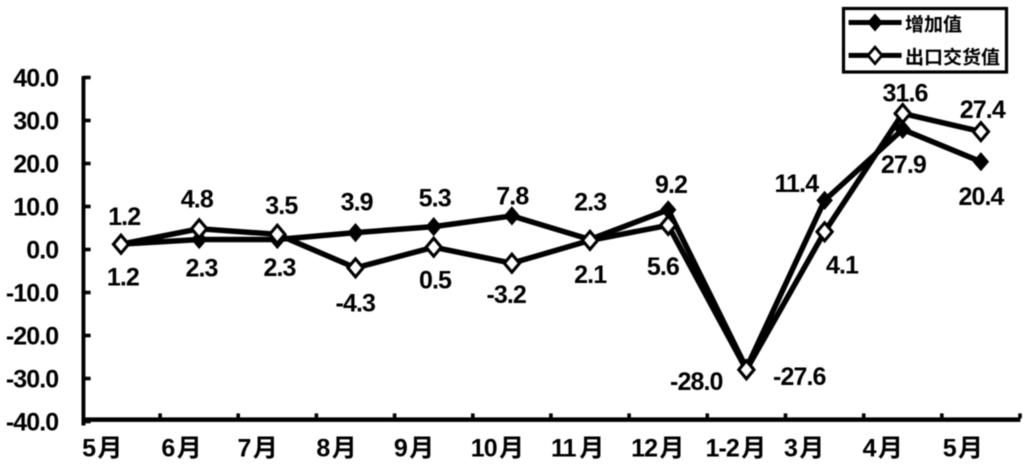  I want to click on svg-text: 30.0, so click(35, 122).